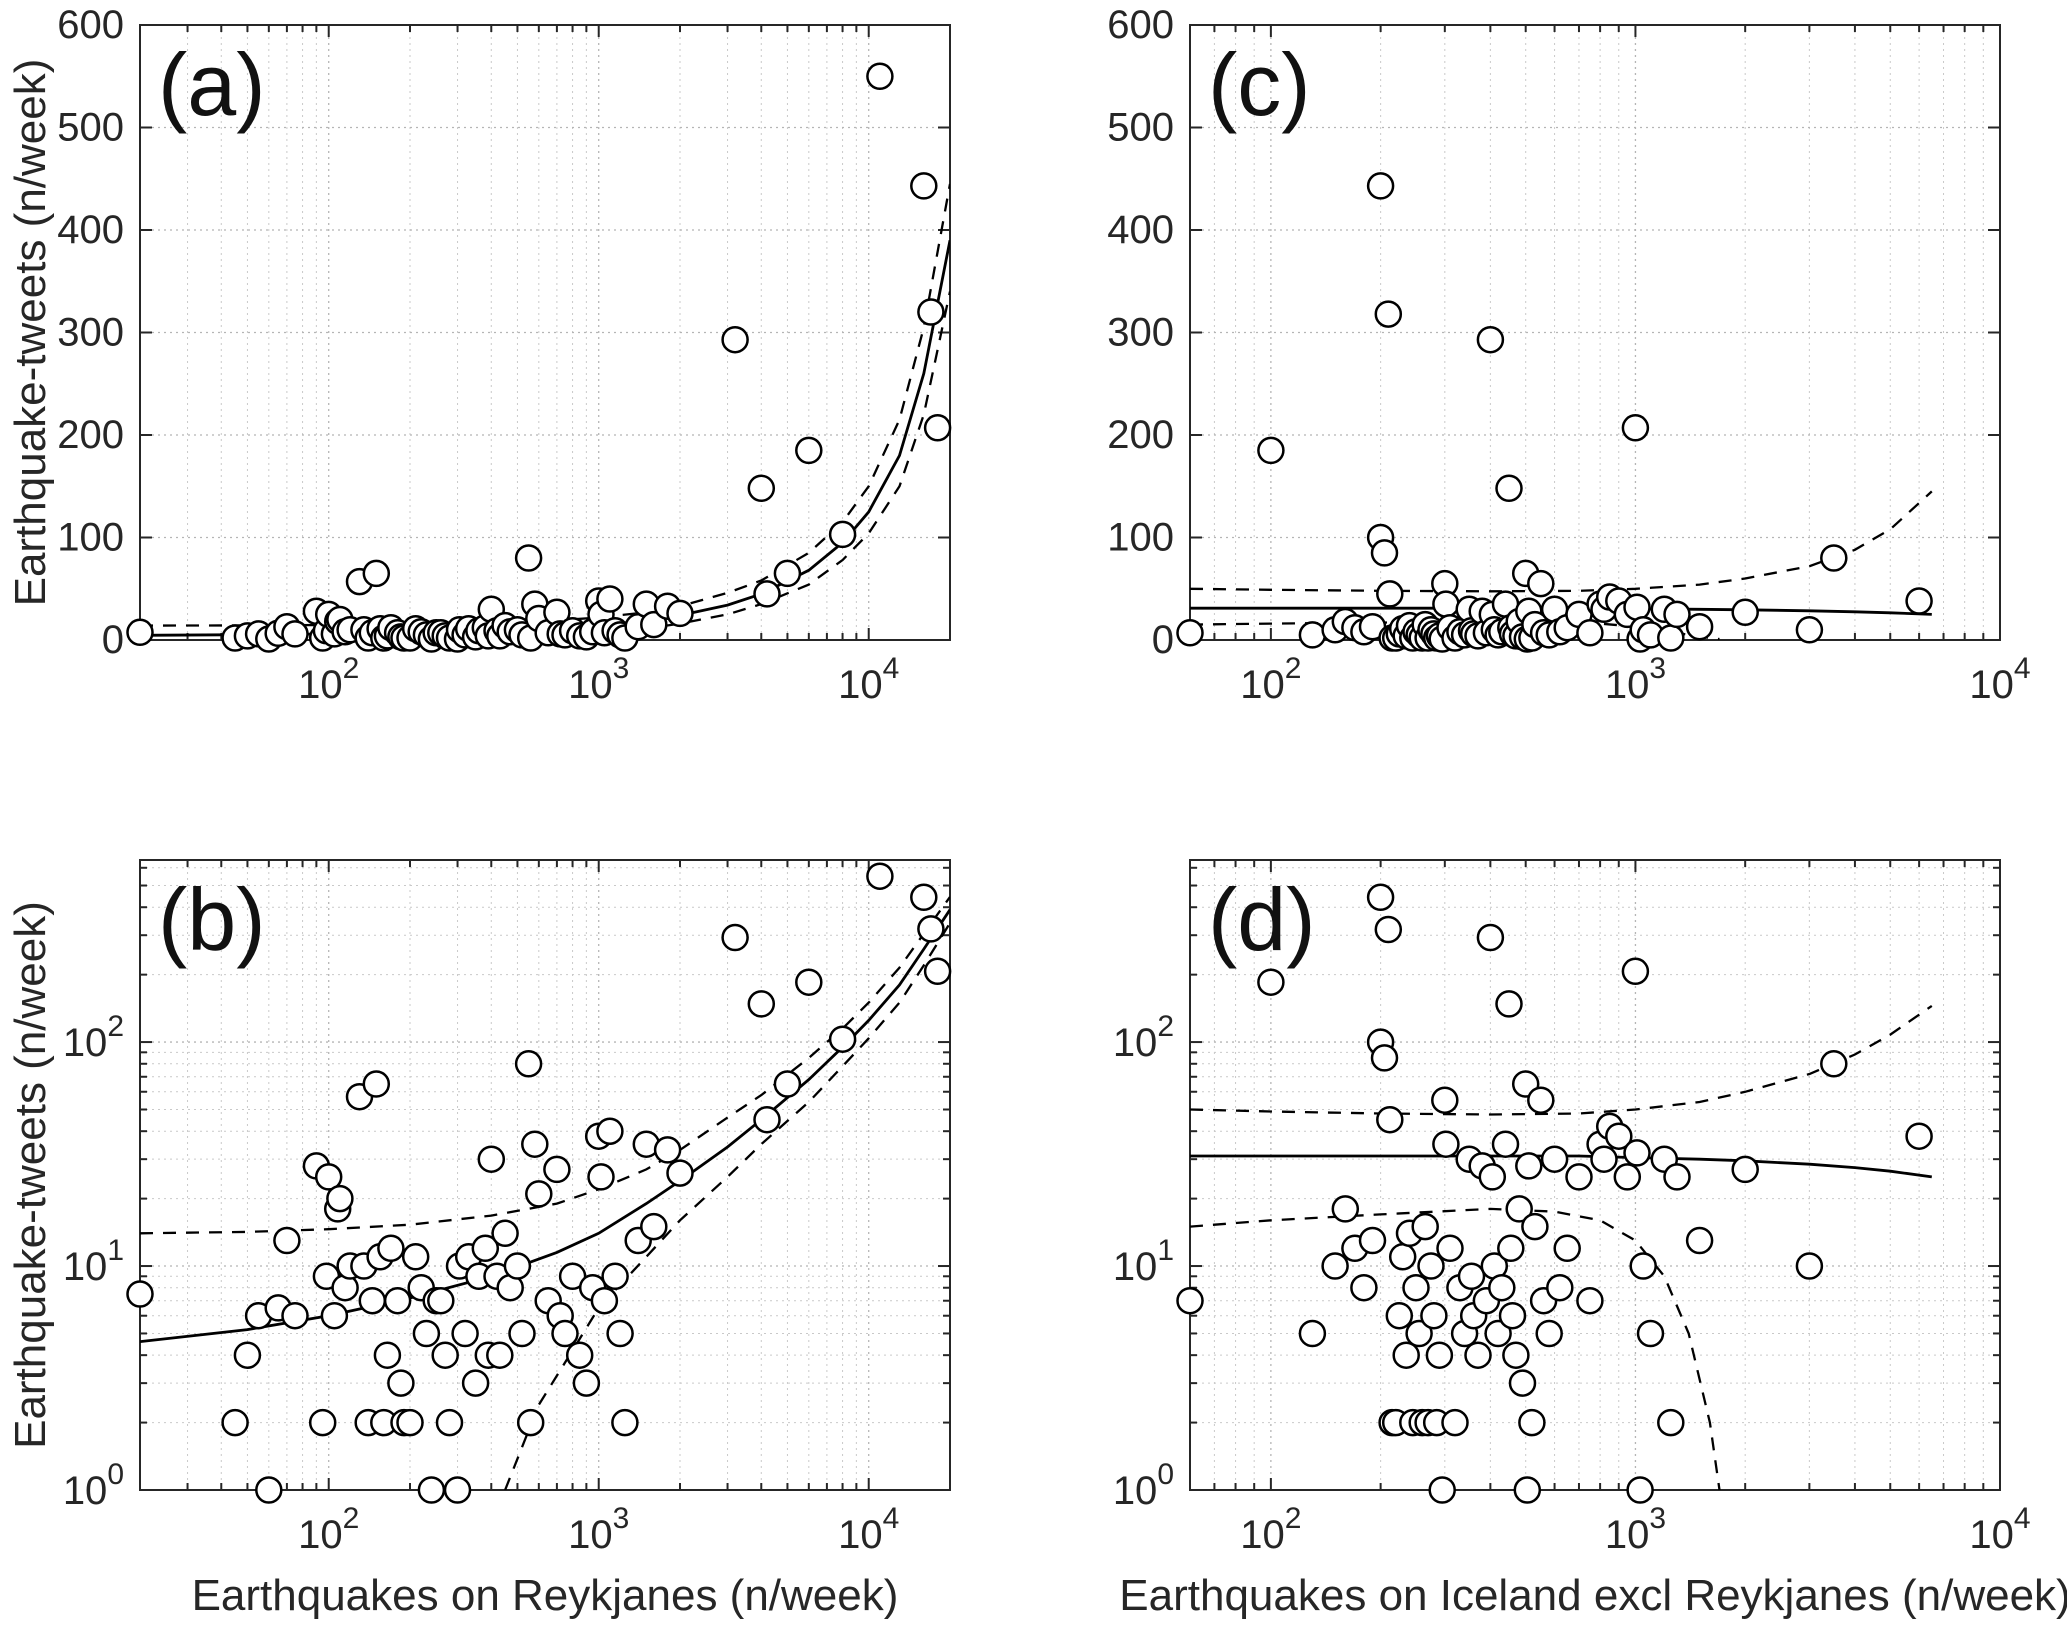 This screenshot has height=1625, width=2067. What do you see at coordinates (1259, 84) in the screenshot?
I see `panel-letter-label: (c)` at bounding box center [1259, 84].